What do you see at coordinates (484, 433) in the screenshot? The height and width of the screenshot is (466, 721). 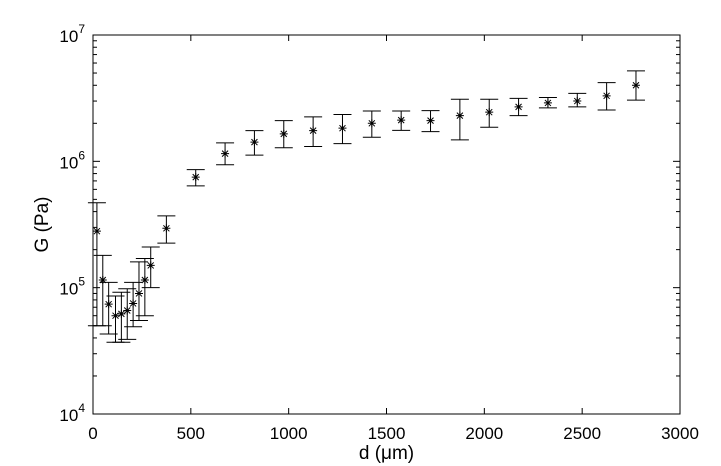 I see `x-tick-label: 2000` at bounding box center [484, 433].